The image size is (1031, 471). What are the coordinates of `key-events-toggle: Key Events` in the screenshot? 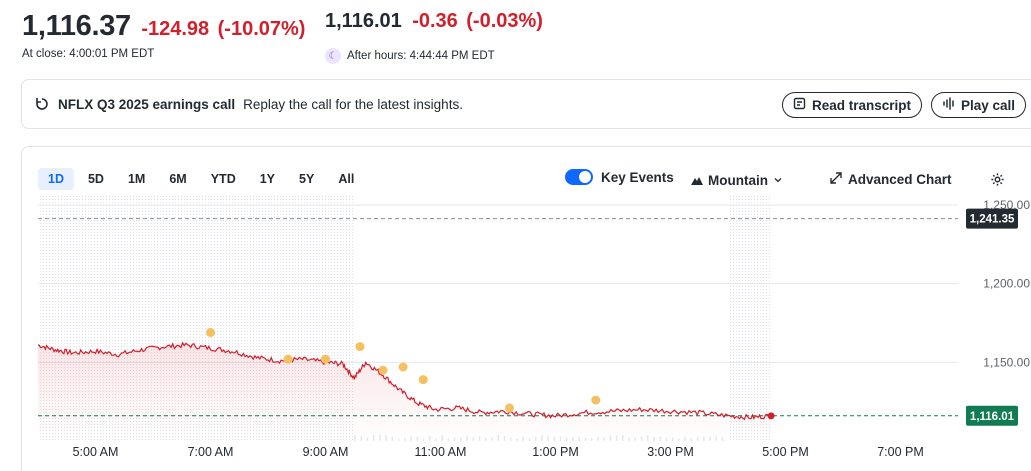 It's located at (619, 177).